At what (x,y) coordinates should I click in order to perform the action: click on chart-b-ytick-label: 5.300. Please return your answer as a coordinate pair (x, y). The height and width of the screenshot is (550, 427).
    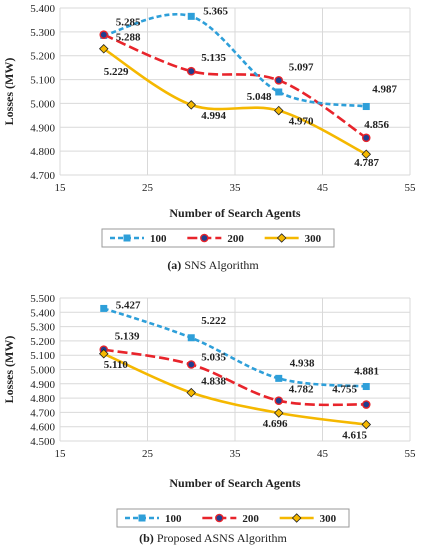
    Looking at the image, I should click on (42, 328).